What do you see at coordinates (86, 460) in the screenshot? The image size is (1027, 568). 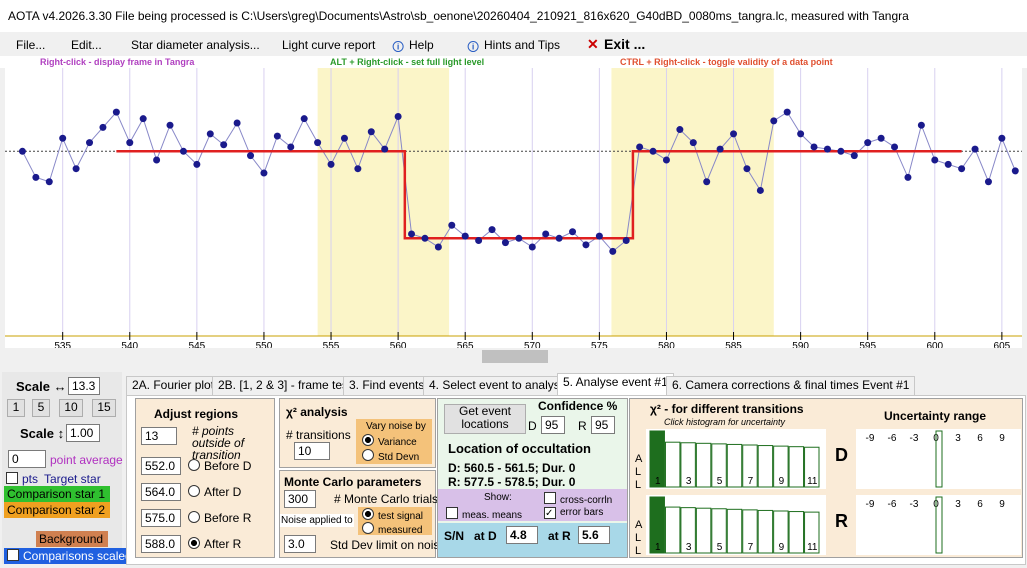 I see `label: point average` at bounding box center [86, 460].